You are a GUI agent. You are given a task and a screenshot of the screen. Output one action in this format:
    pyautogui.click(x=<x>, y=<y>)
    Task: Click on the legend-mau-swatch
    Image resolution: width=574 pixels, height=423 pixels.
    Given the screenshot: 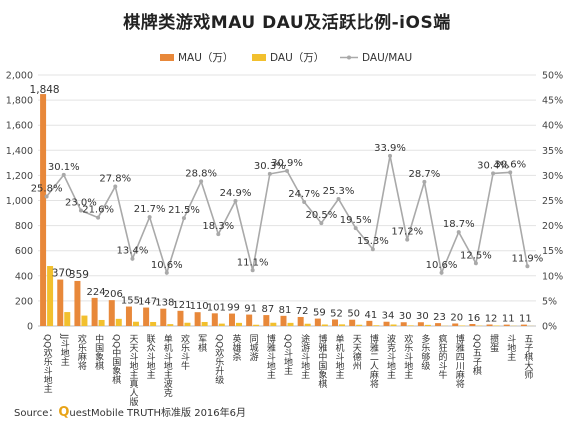 What is the action you would take?
    pyautogui.click(x=167, y=57)
    